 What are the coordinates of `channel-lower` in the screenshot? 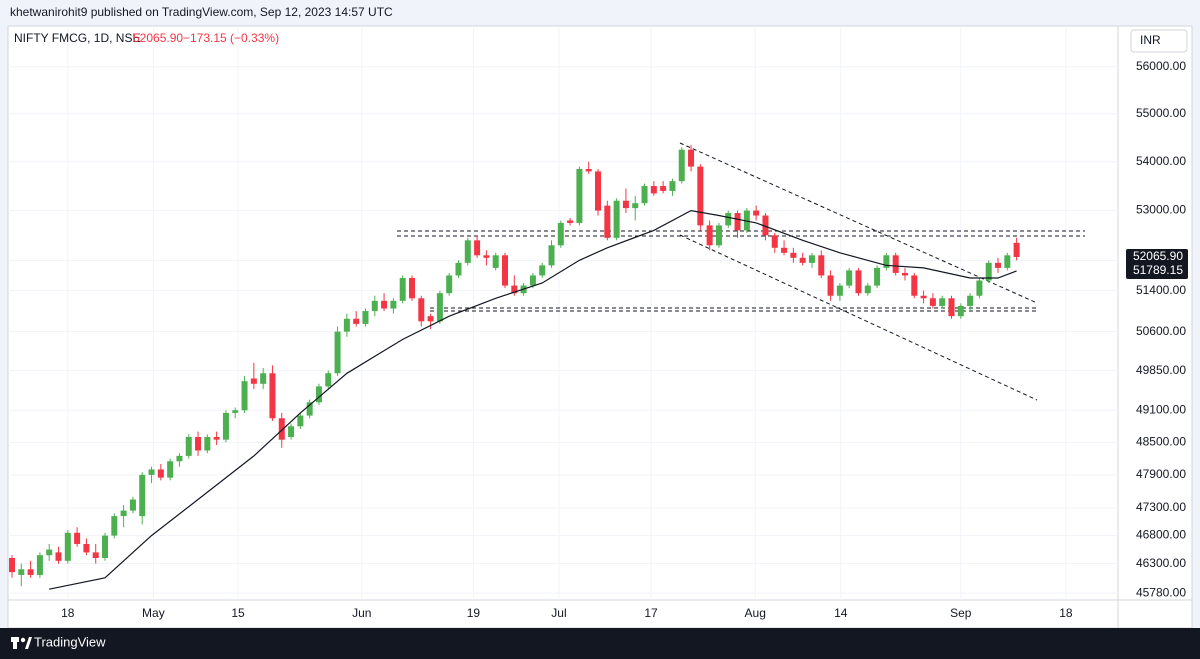 It's located at (858, 317).